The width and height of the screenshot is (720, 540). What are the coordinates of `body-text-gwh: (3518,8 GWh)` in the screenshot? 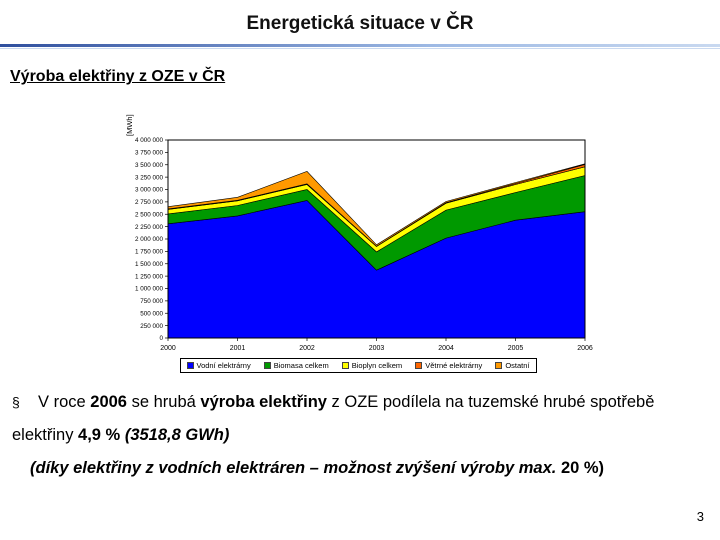 It's located at (177, 435).